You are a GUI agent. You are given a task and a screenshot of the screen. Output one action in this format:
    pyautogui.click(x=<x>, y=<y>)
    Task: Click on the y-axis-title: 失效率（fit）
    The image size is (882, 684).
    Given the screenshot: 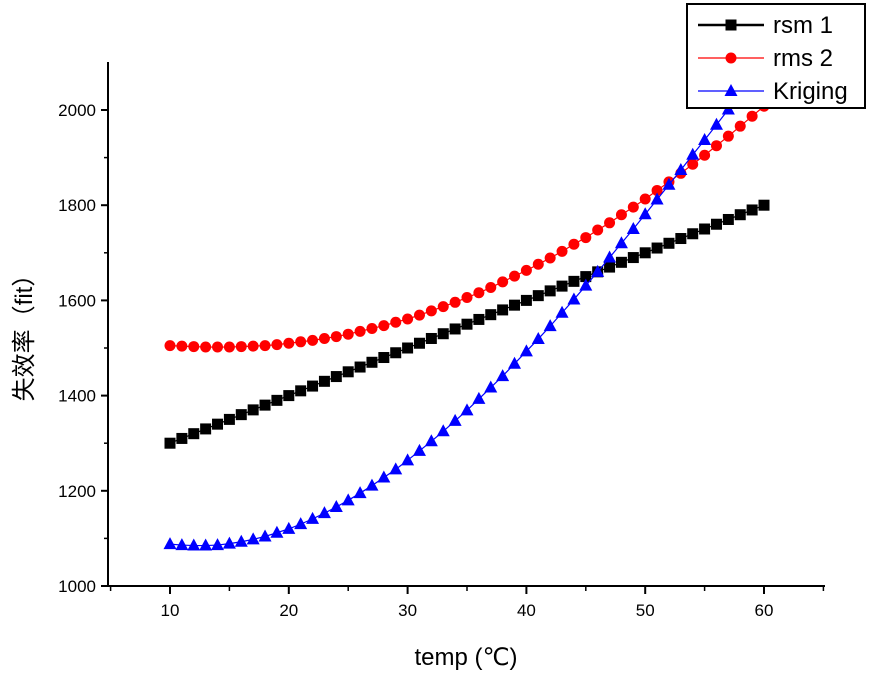 What is the action you would take?
    pyautogui.click(x=24, y=332)
    